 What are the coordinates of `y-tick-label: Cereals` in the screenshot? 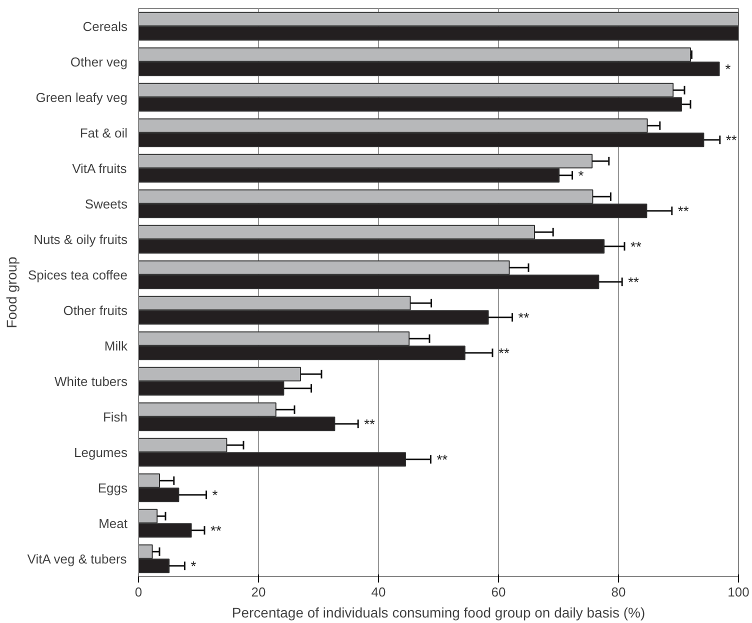 It's located at (105, 26).